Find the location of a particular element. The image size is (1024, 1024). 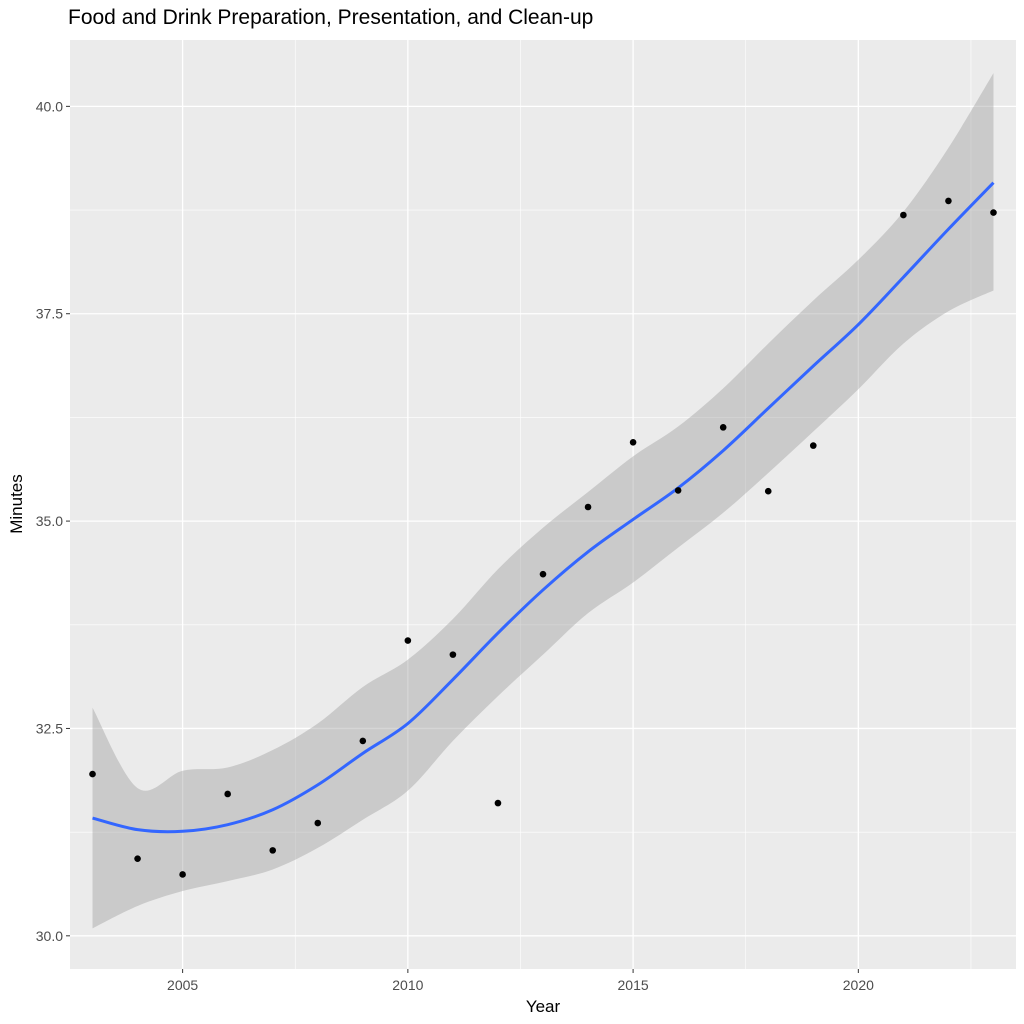

y-tick-label: 40.0 is located at coordinates (49, 106).